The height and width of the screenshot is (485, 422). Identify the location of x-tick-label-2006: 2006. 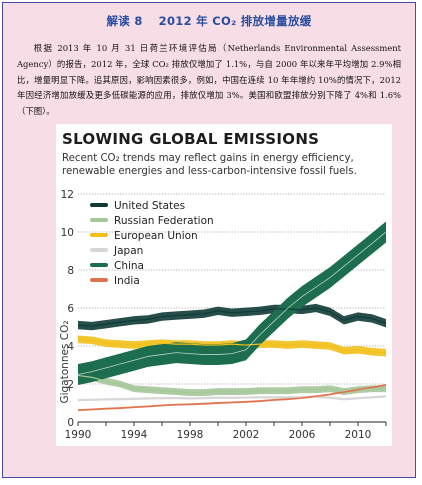
(302, 435).